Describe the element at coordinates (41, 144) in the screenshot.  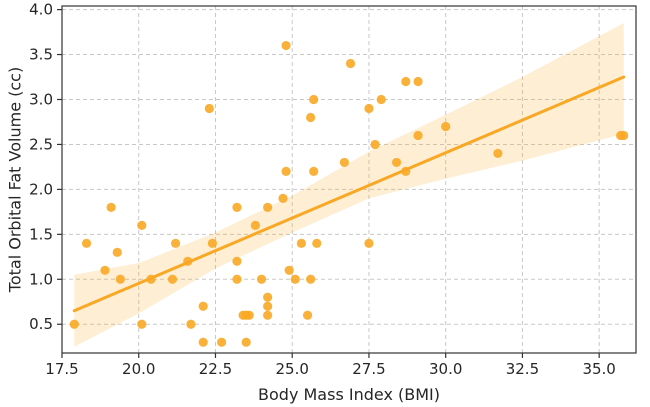
I see `y-tick-label: 2.5` at that location.